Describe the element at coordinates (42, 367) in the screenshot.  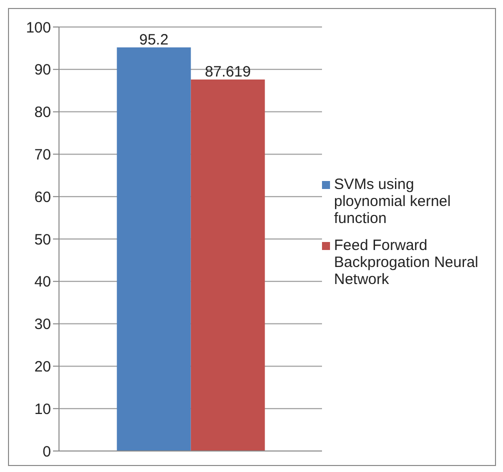
I see `y-tick-label: 20` at that location.